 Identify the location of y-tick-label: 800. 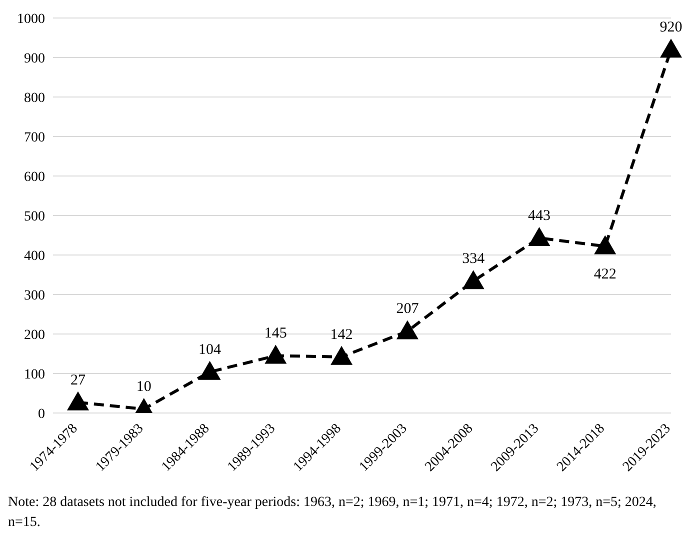
(34, 98).